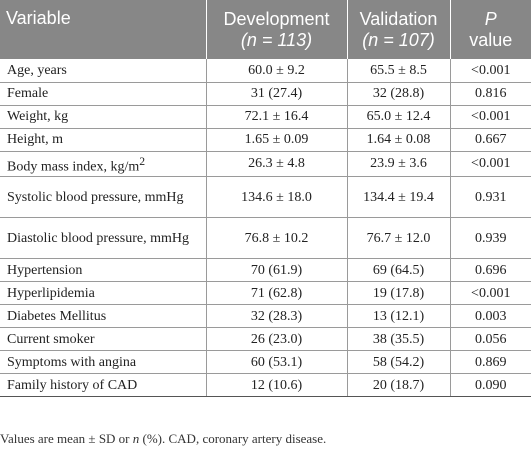 The height and width of the screenshot is (456, 531). Describe the element at coordinates (103, 270) in the screenshot. I see `cell-variable: Hypertension` at that location.